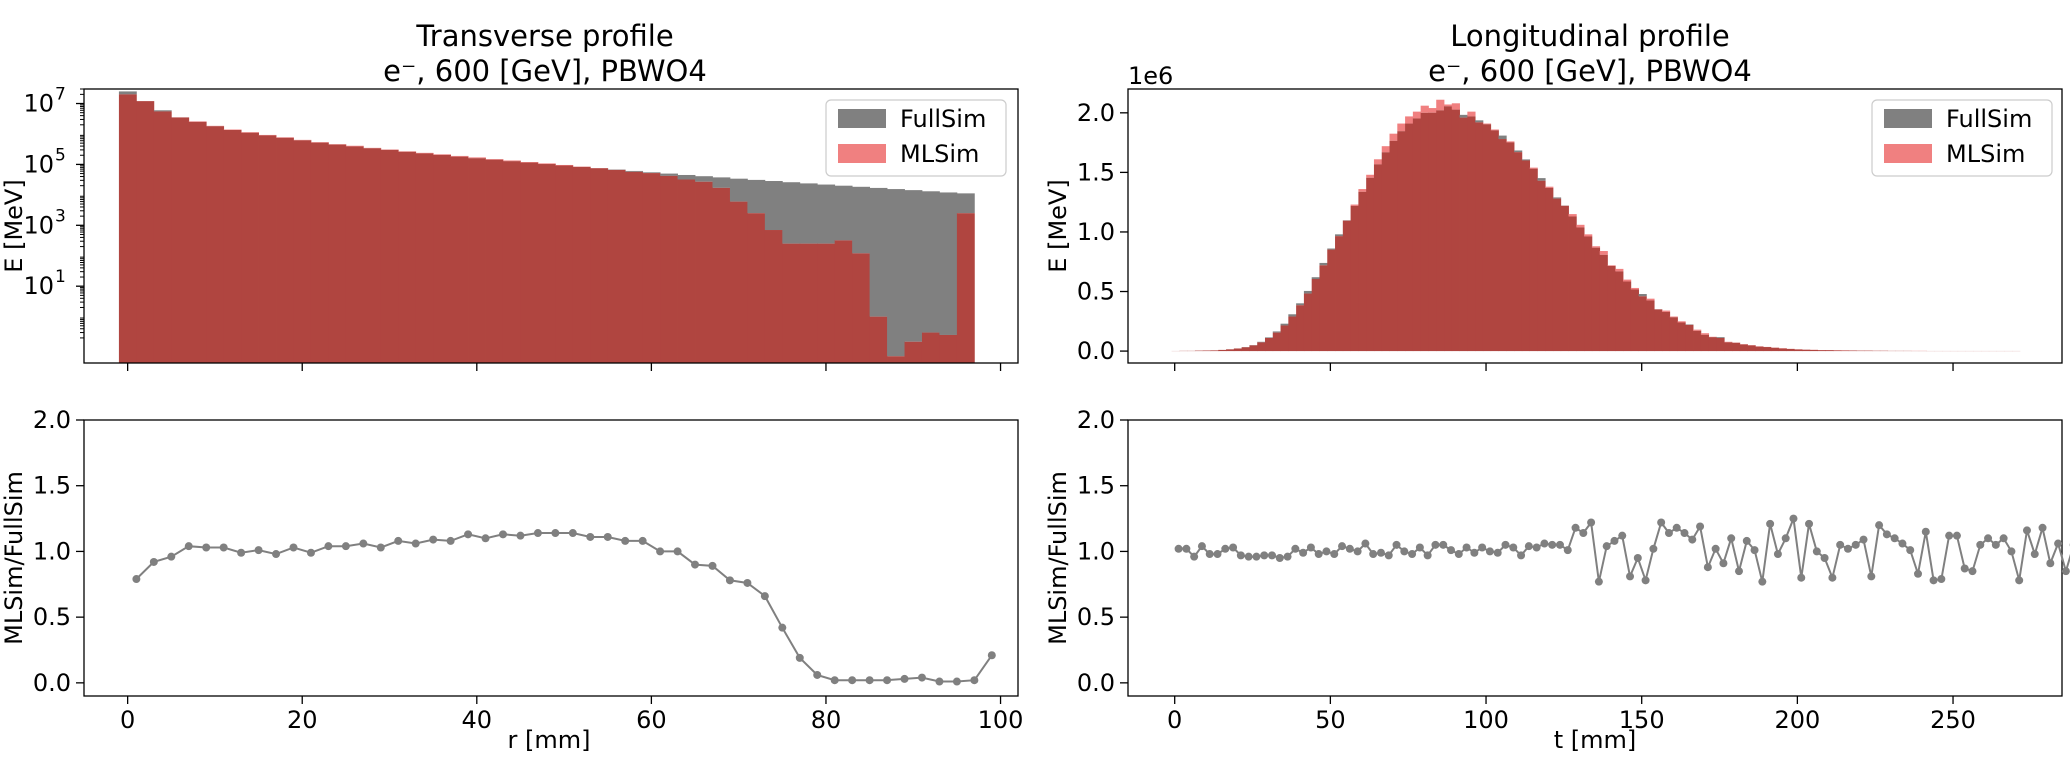 The width and height of the screenshot is (2070, 772). Describe the element at coordinates (544, 36) in the screenshot. I see `chart-title-transverse-line1: Transverse profile` at that location.